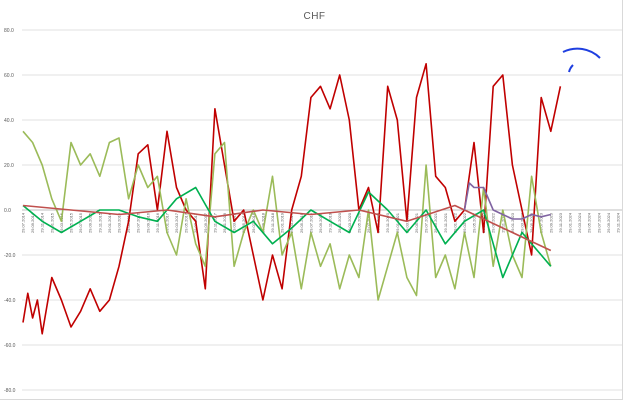 The height and width of the screenshot is (411, 629). I want to click on x-tick-label: 29.11.2022, so click(502, 222).